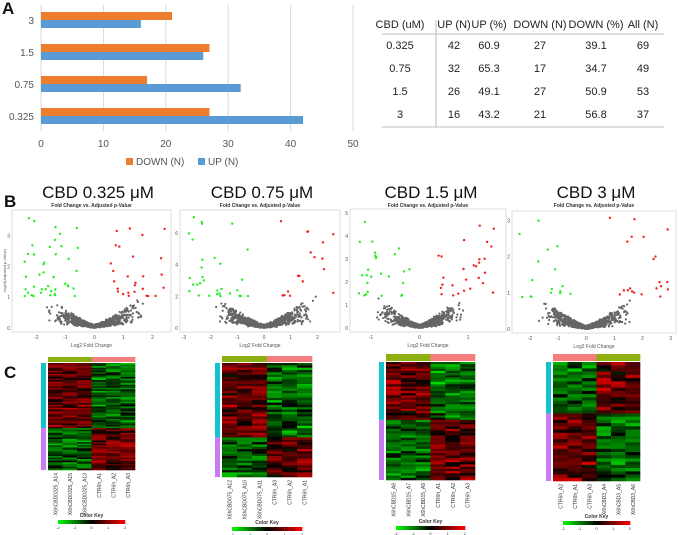 The image size is (678, 535). What do you see at coordinates (114, 485) in the screenshot?
I see `column-label: CTR6h_A2` at bounding box center [114, 485].